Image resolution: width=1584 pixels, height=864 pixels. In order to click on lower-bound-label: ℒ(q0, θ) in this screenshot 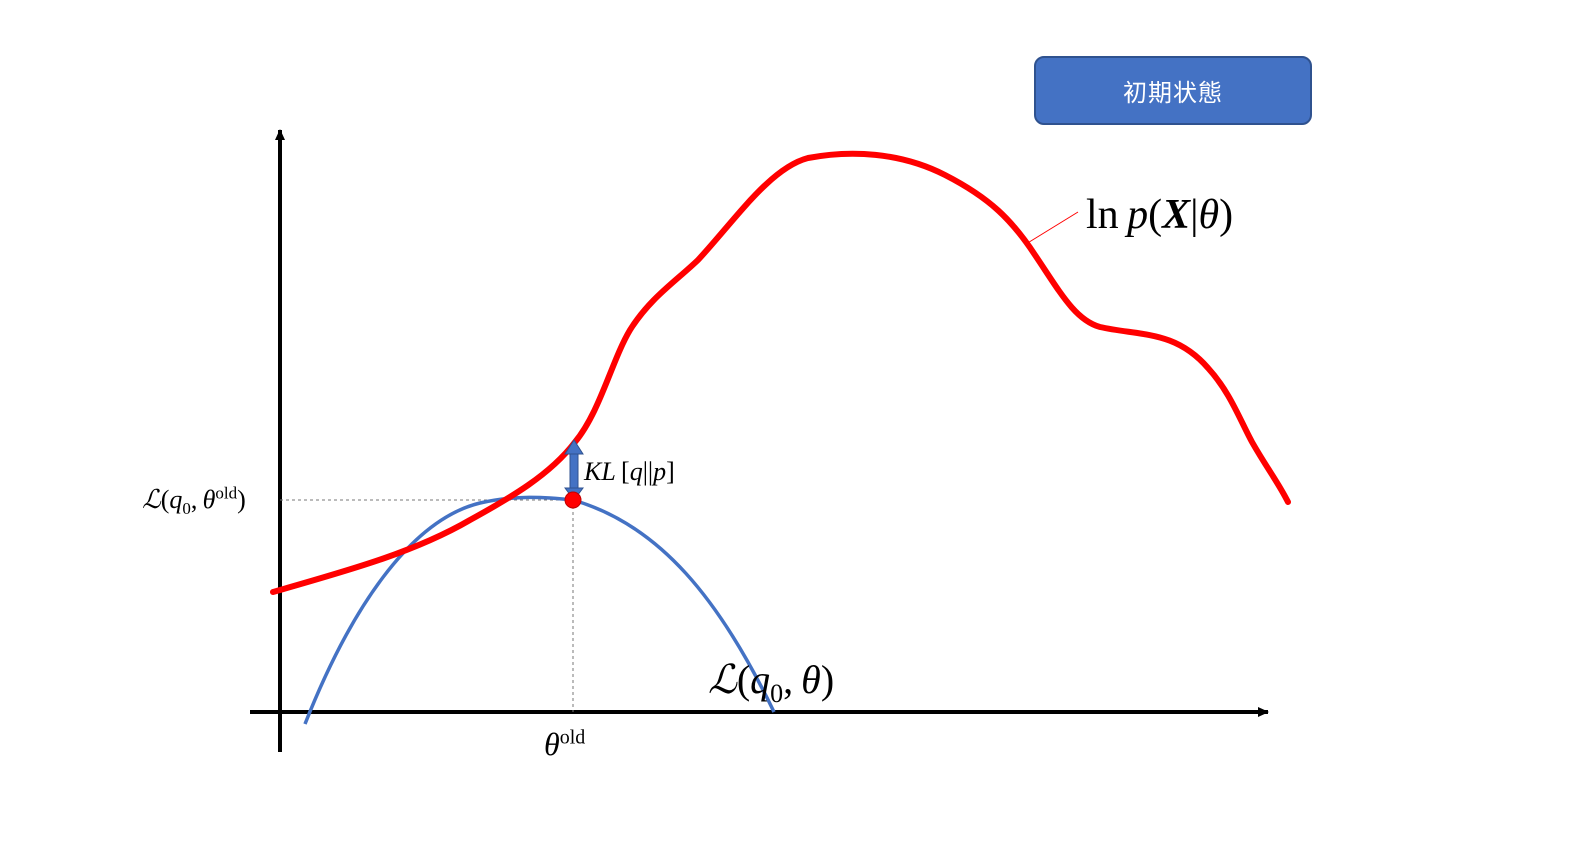, I will do `click(771, 682)`.